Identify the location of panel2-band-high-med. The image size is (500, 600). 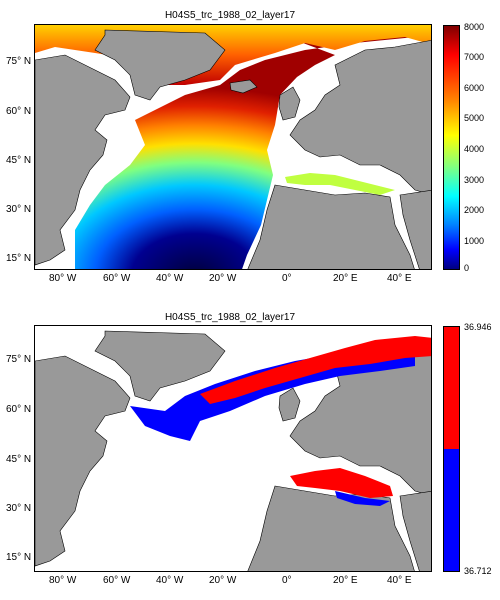
(341, 483).